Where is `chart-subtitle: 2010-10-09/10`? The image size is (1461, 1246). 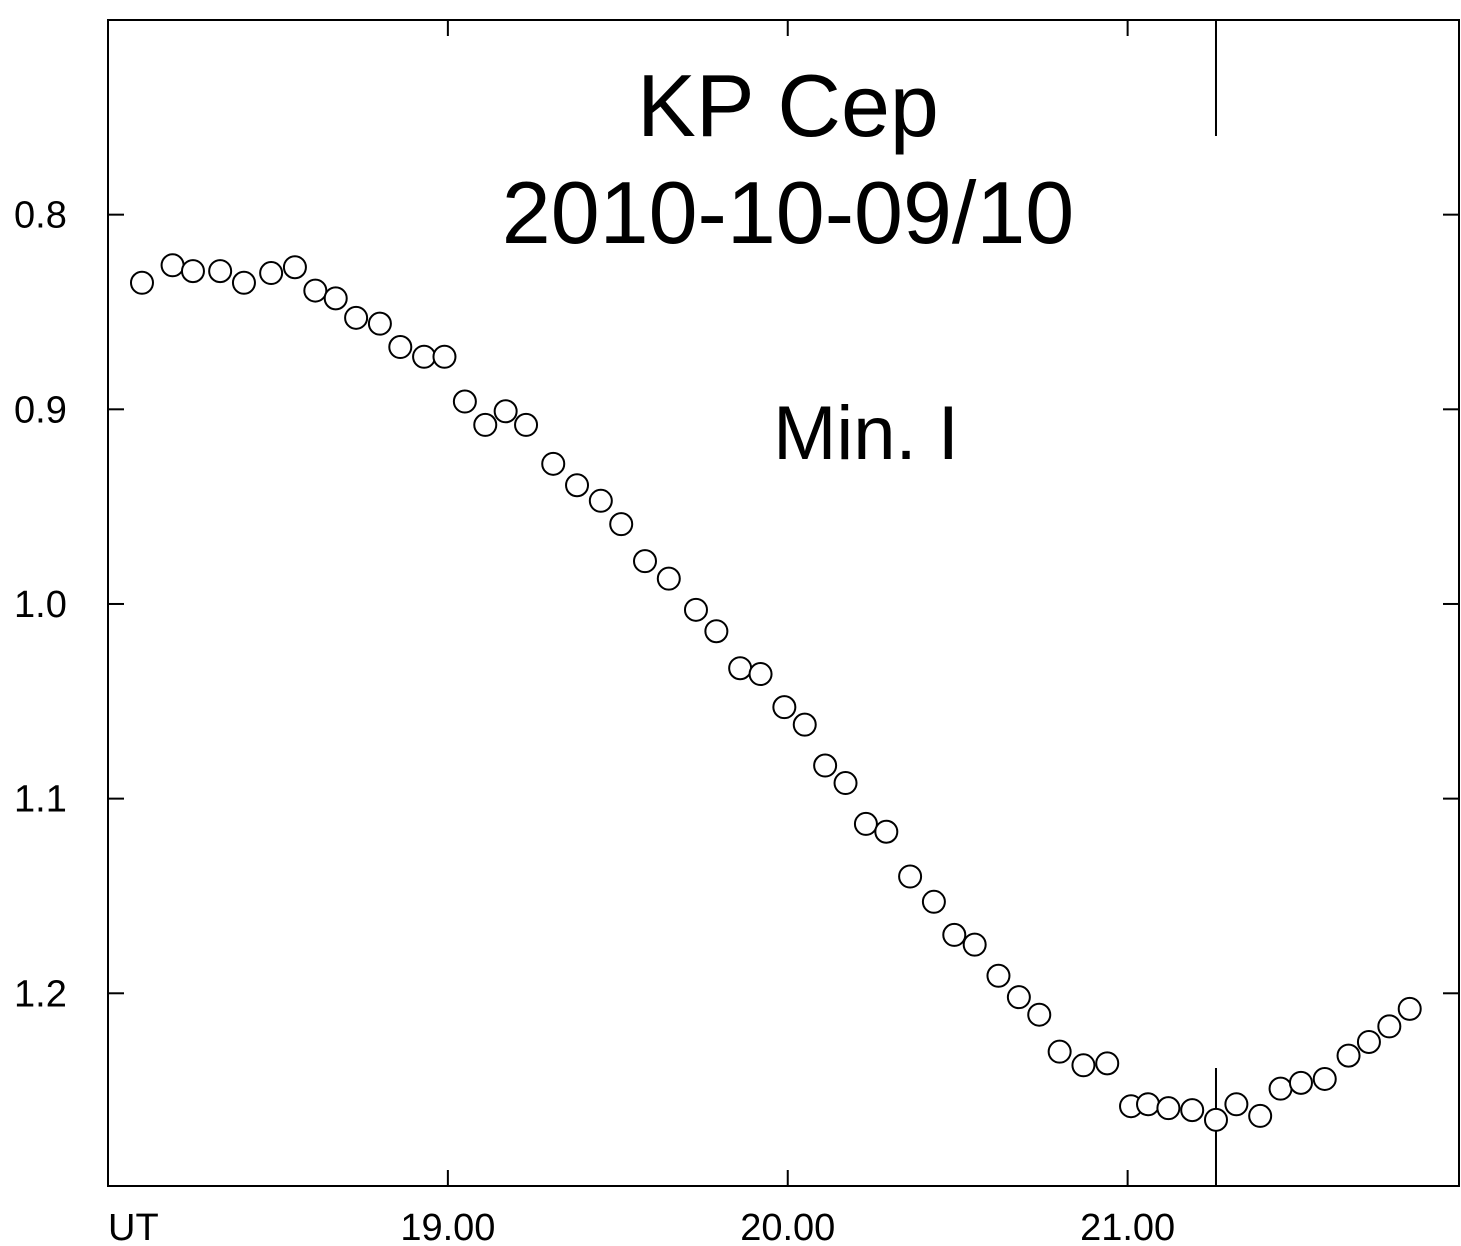
chart-subtitle: 2010-10-09/10 is located at coordinates (788, 212).